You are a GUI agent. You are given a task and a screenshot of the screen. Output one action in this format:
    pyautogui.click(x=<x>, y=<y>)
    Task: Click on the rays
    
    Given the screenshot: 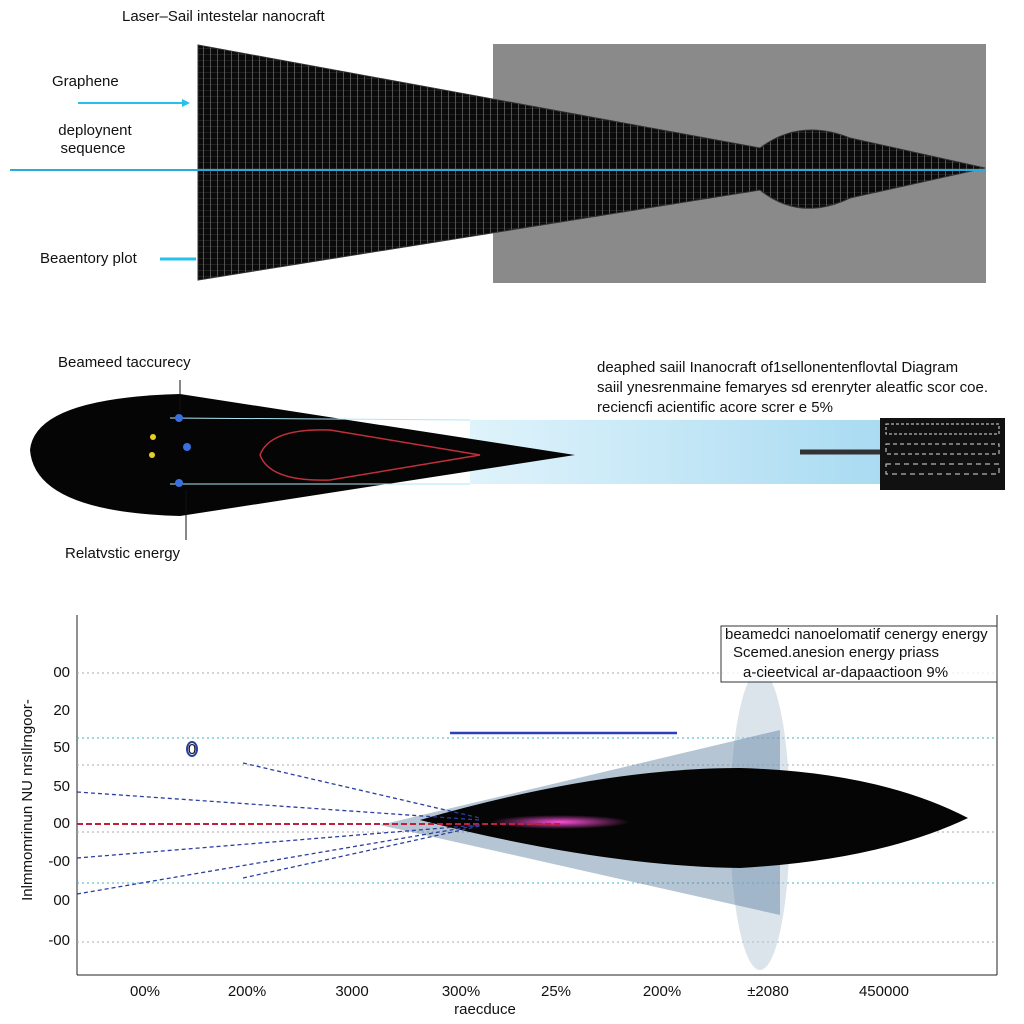 What is the action you would take?
    pyautogui.click(x=278, y=828)
    